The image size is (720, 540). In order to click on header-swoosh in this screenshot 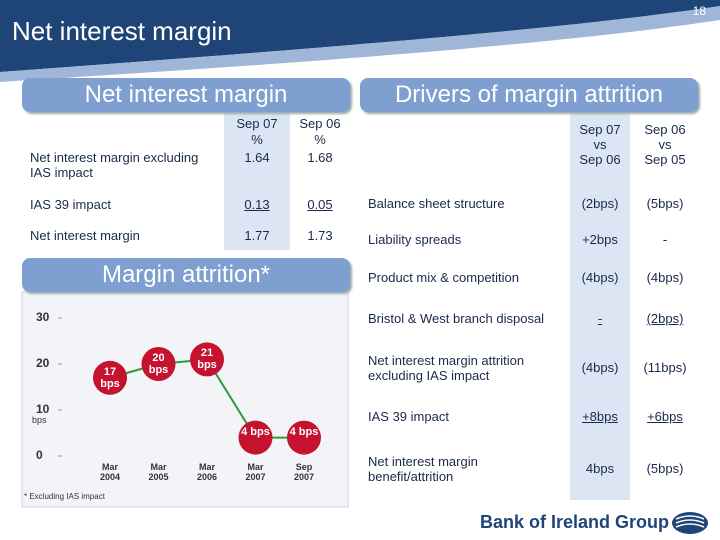, I will do `click(360, 44)`.